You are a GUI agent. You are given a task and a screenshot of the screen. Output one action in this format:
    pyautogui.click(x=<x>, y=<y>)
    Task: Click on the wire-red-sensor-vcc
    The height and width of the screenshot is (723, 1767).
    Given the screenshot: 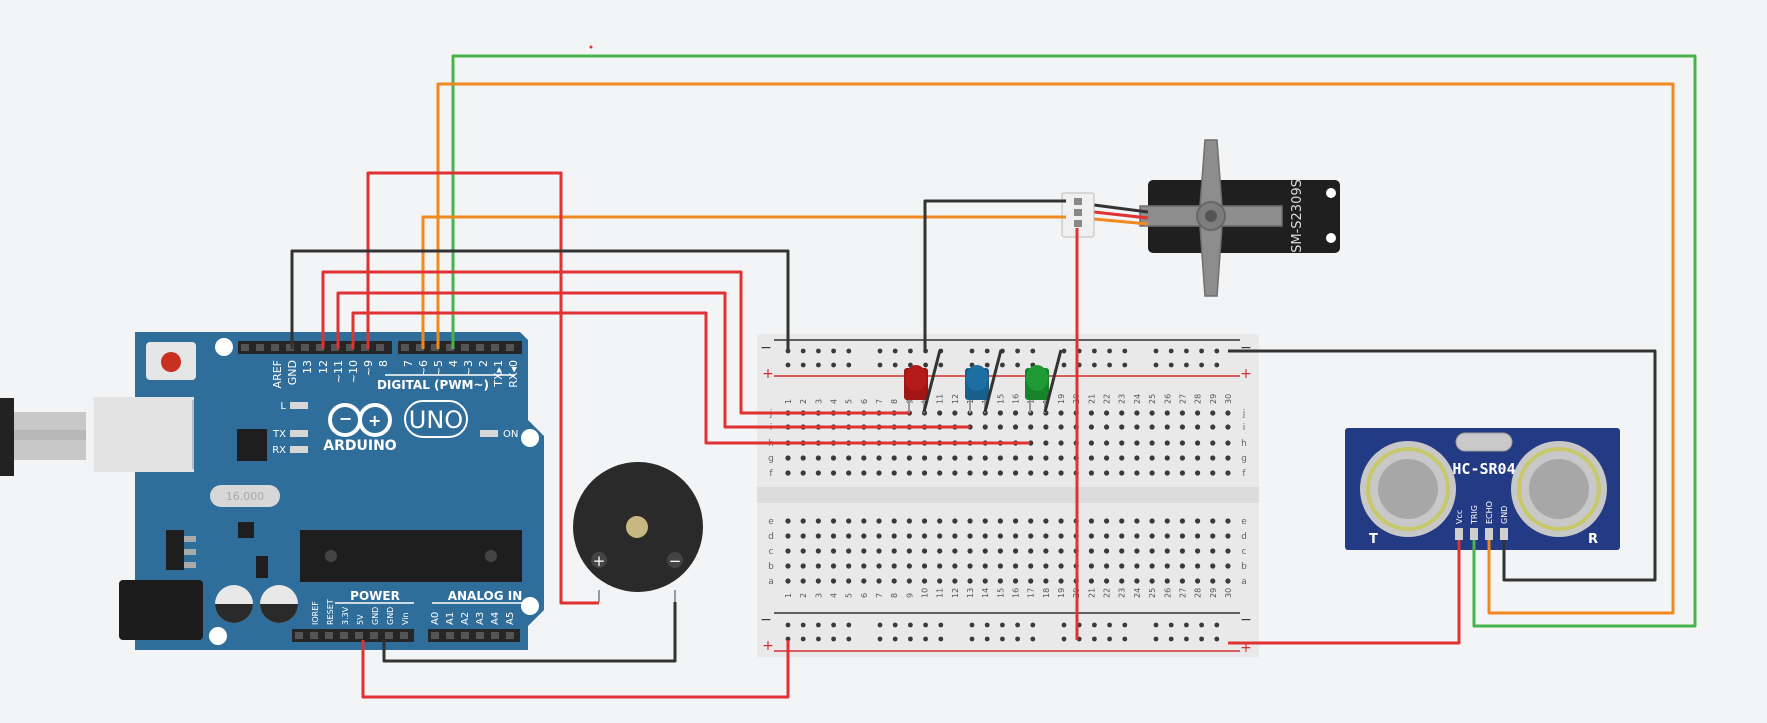 What is the action you would take?
    pyautogui.click(x=1344, y=592)
    